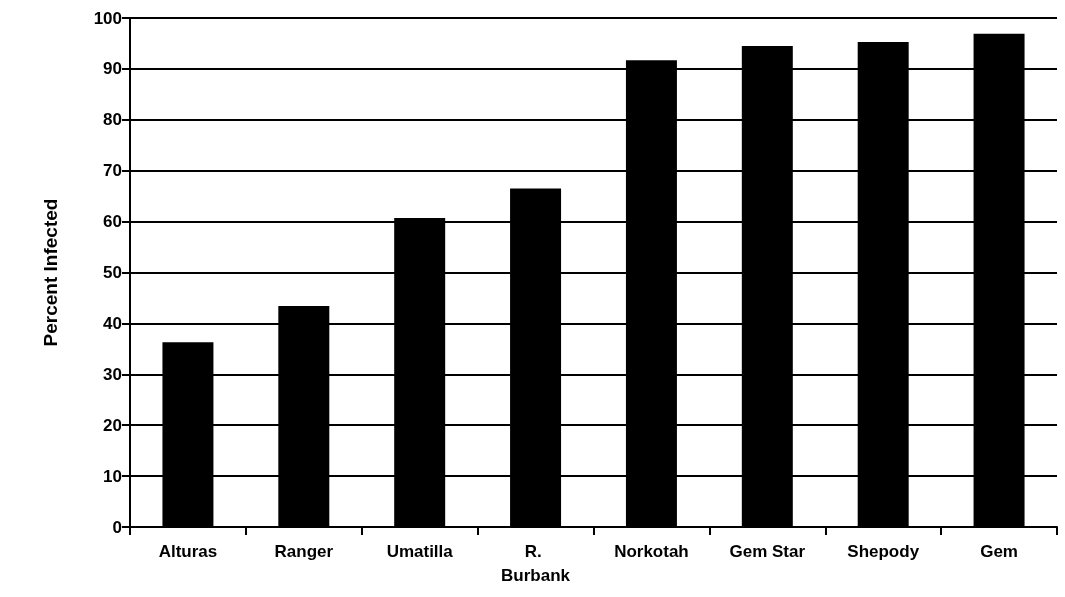 This screenshot has width=1065, height=597. I want to click on y-tick-label: 0, so click(117, 527).